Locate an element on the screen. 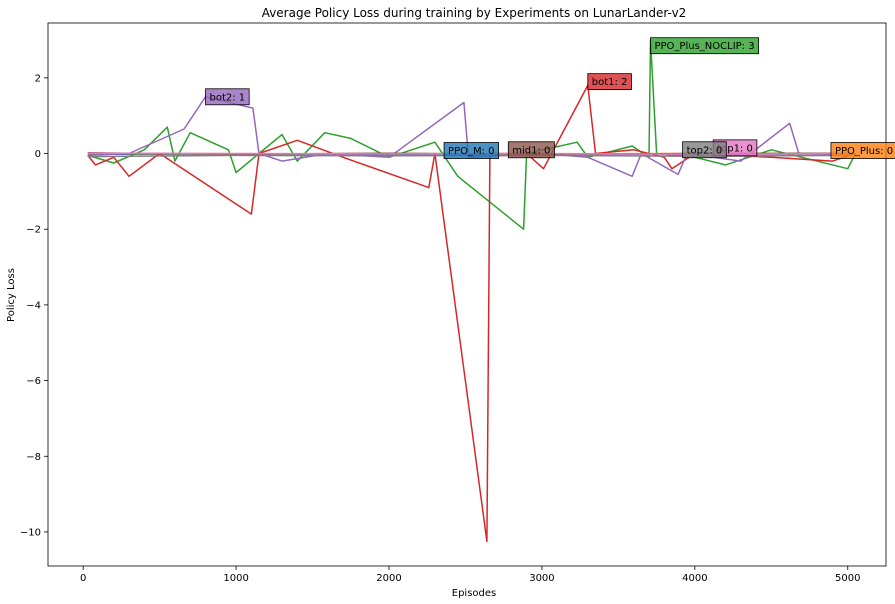 The image size is (895, 604). x-tick-label: 1000 is located at coordinates (235, 578).